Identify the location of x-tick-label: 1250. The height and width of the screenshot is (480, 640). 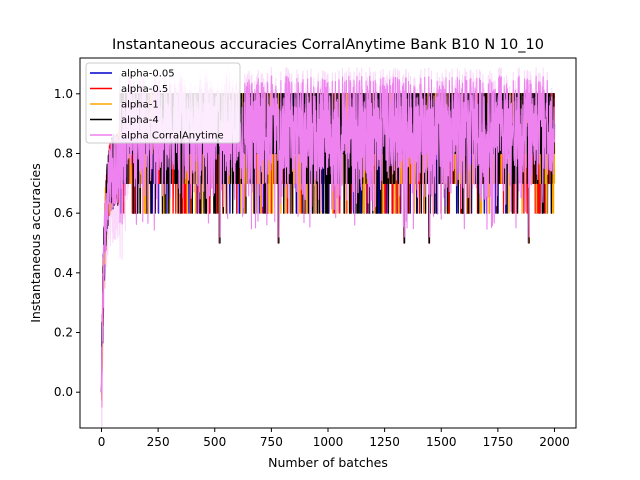
(384, 442).